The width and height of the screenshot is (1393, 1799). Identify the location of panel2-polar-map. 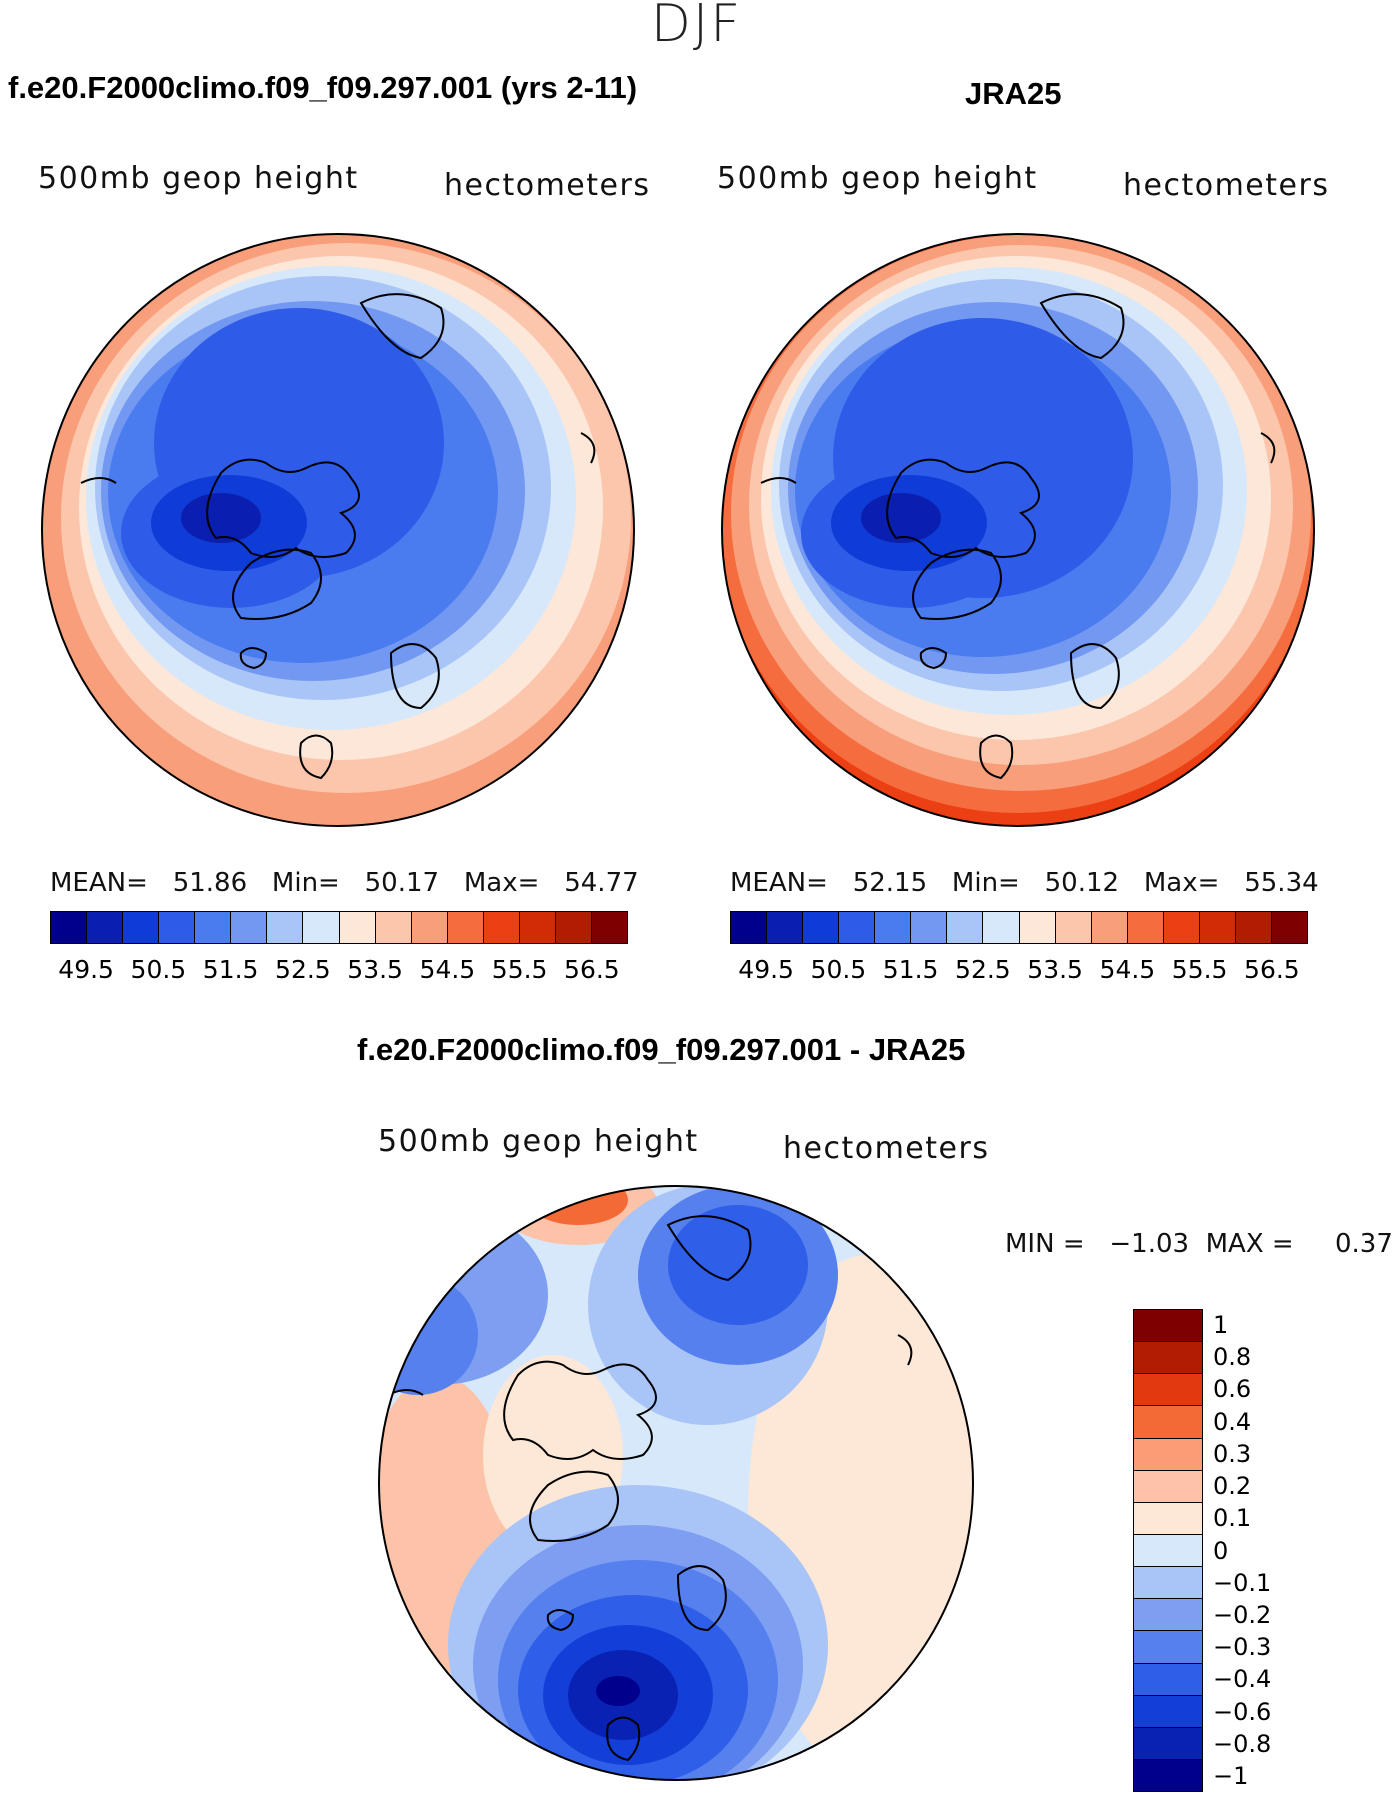
(1018, 530).